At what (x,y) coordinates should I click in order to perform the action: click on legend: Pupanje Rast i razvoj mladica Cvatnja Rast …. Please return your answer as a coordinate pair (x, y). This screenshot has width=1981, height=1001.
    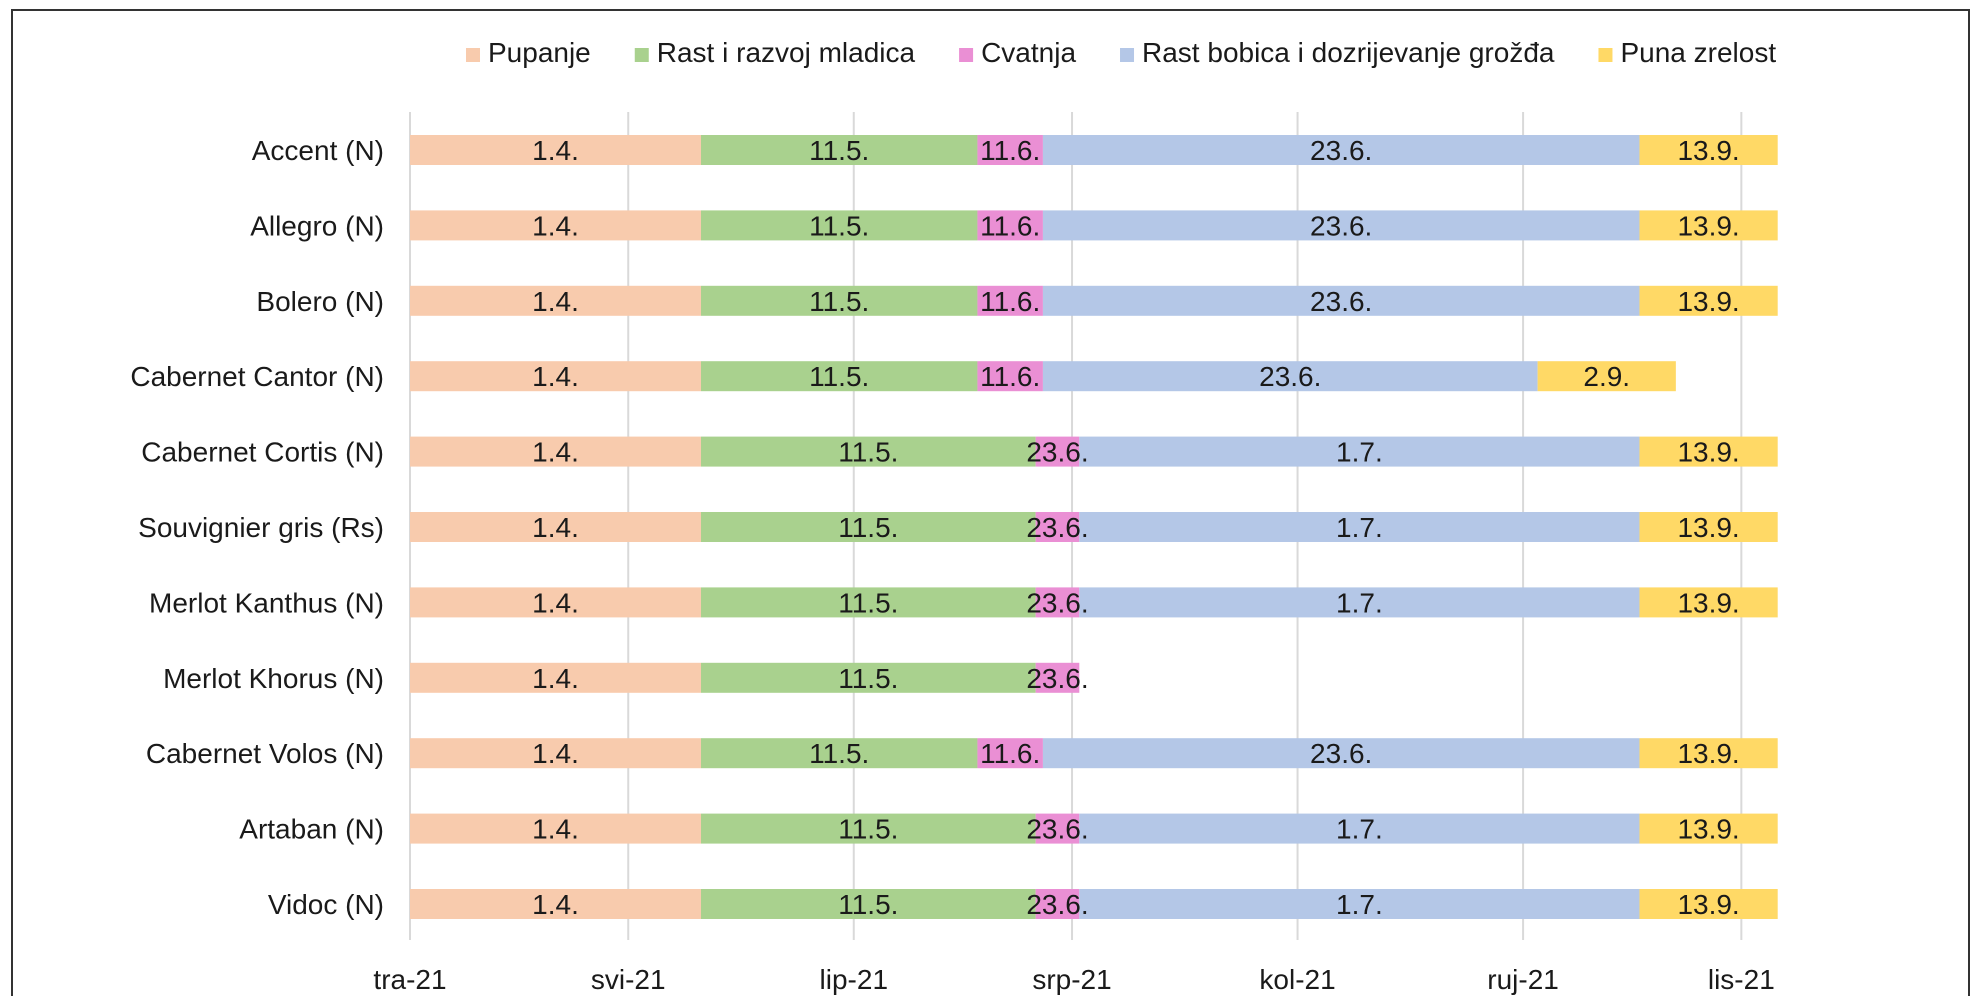
    Looking at the image, I should click on (1121, 52).